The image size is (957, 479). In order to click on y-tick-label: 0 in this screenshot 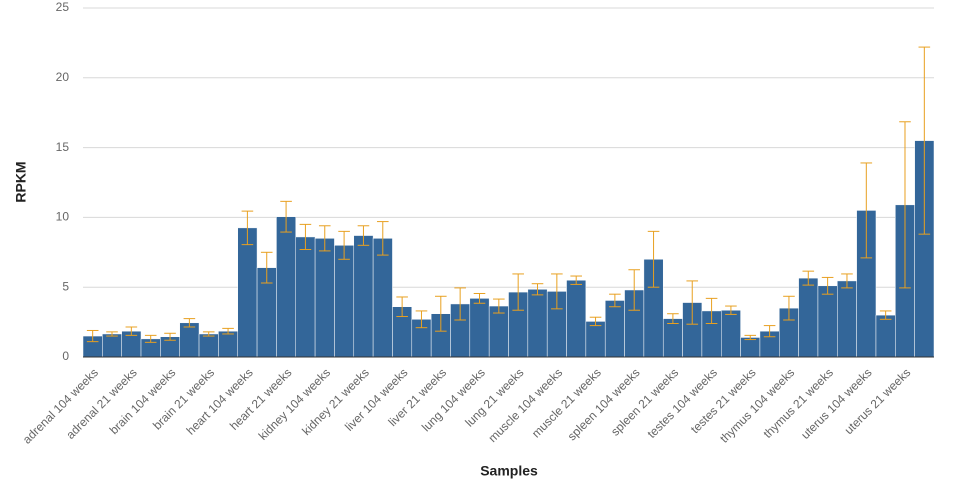, I will do `click(65, 356)`.